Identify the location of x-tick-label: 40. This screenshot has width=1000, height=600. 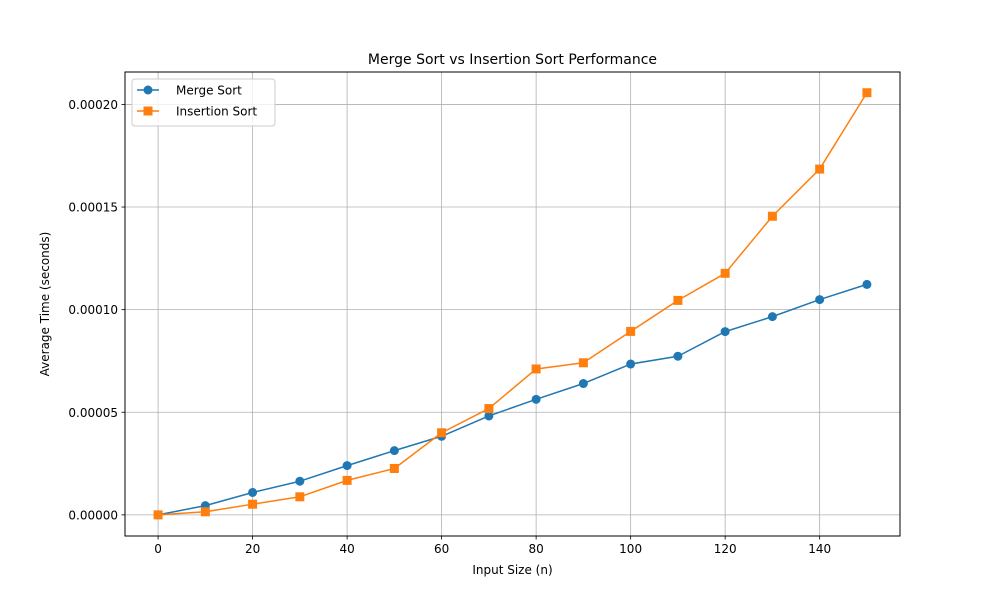
(346, 549).